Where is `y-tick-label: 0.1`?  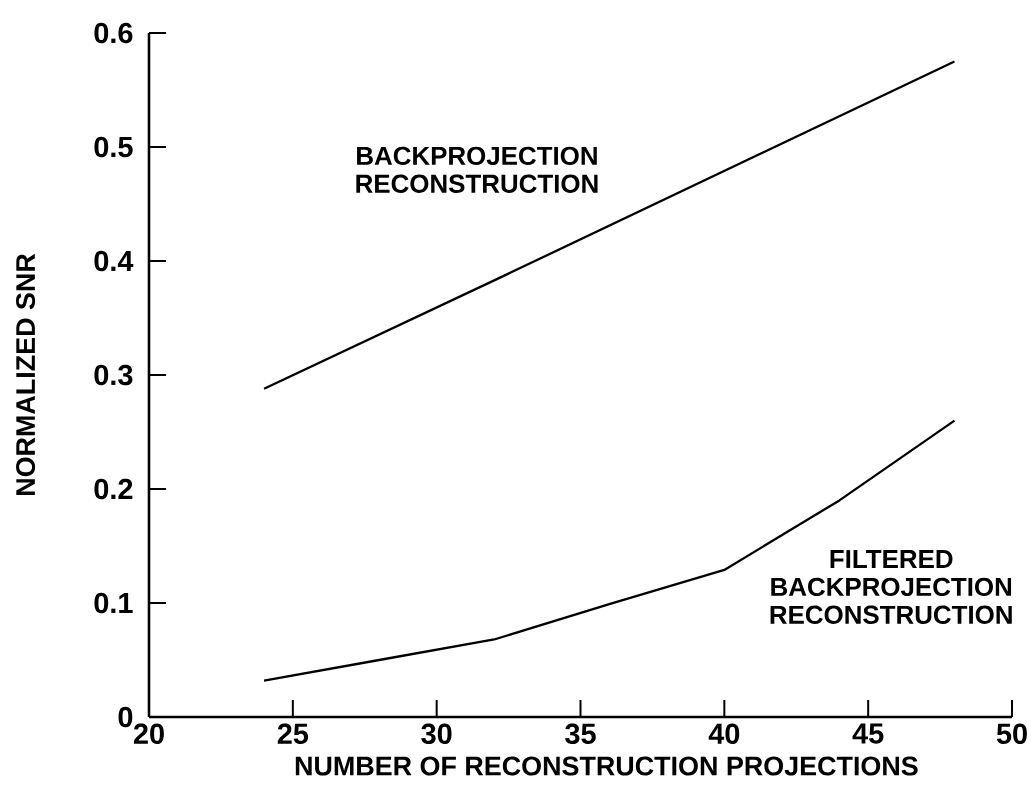
y-tick-label: 0.1 is located at coordinates (113, 603).